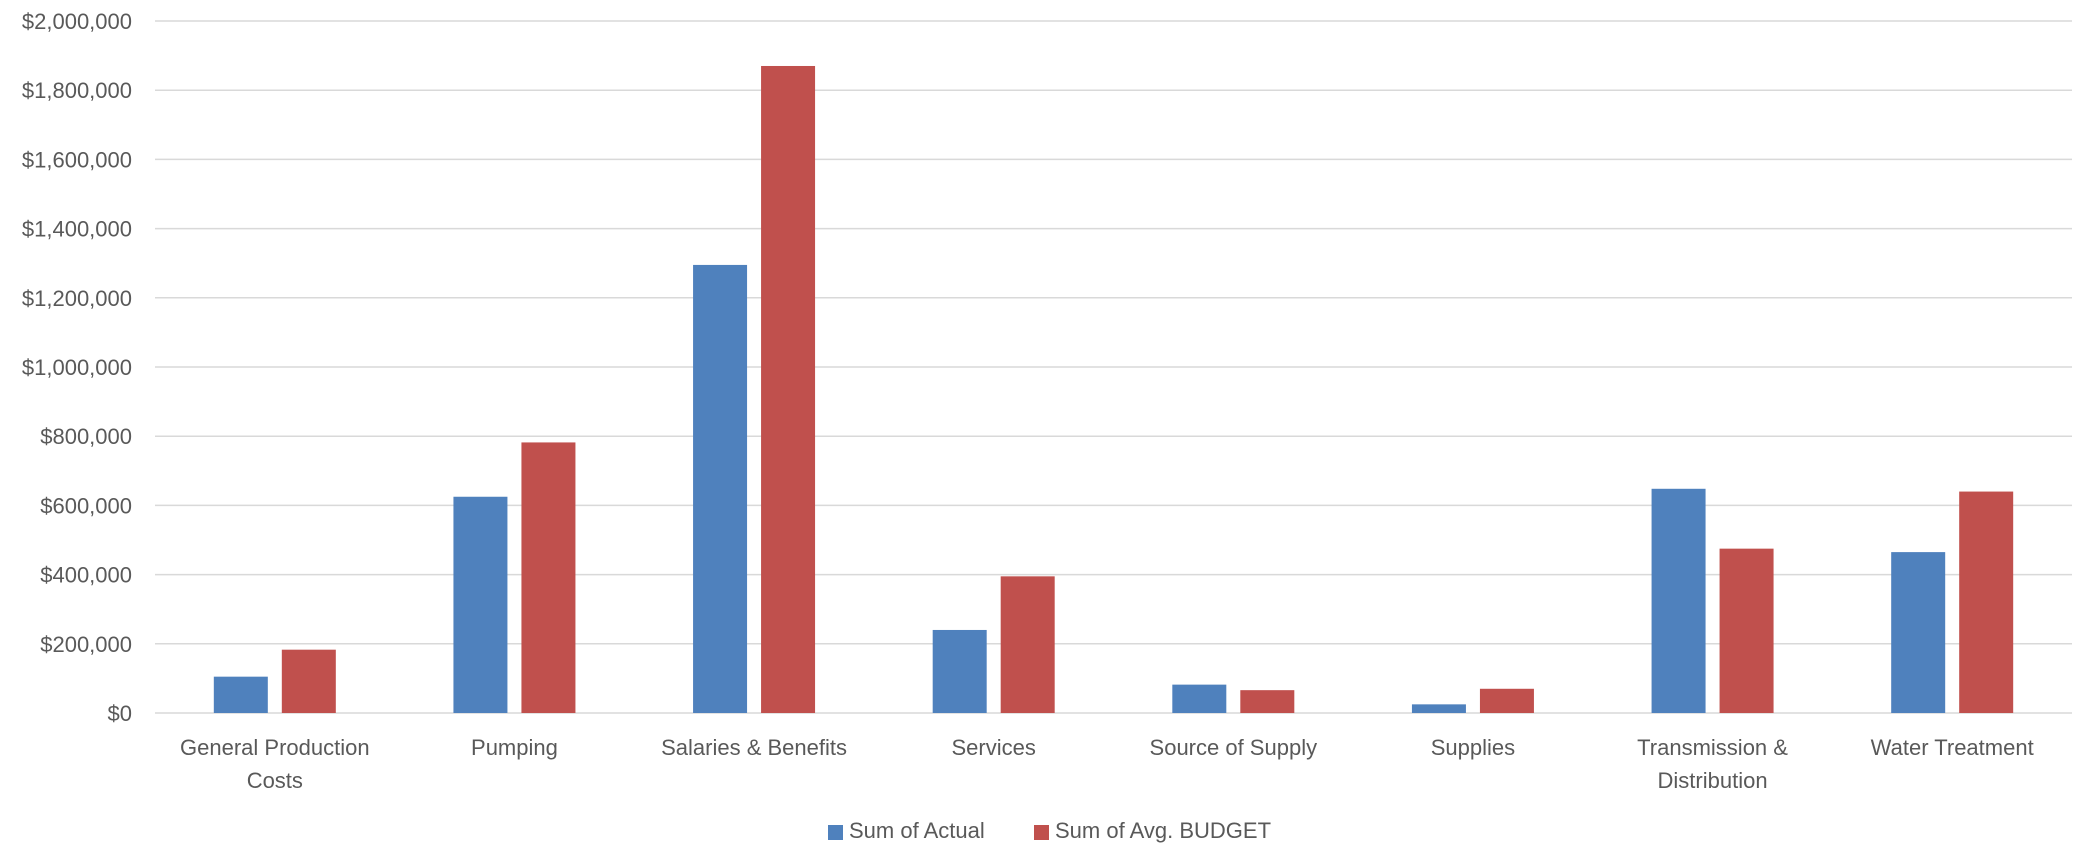 The image size is (2076, 855). I want to click on y-tick-label: $600,000, so click(86, 505).